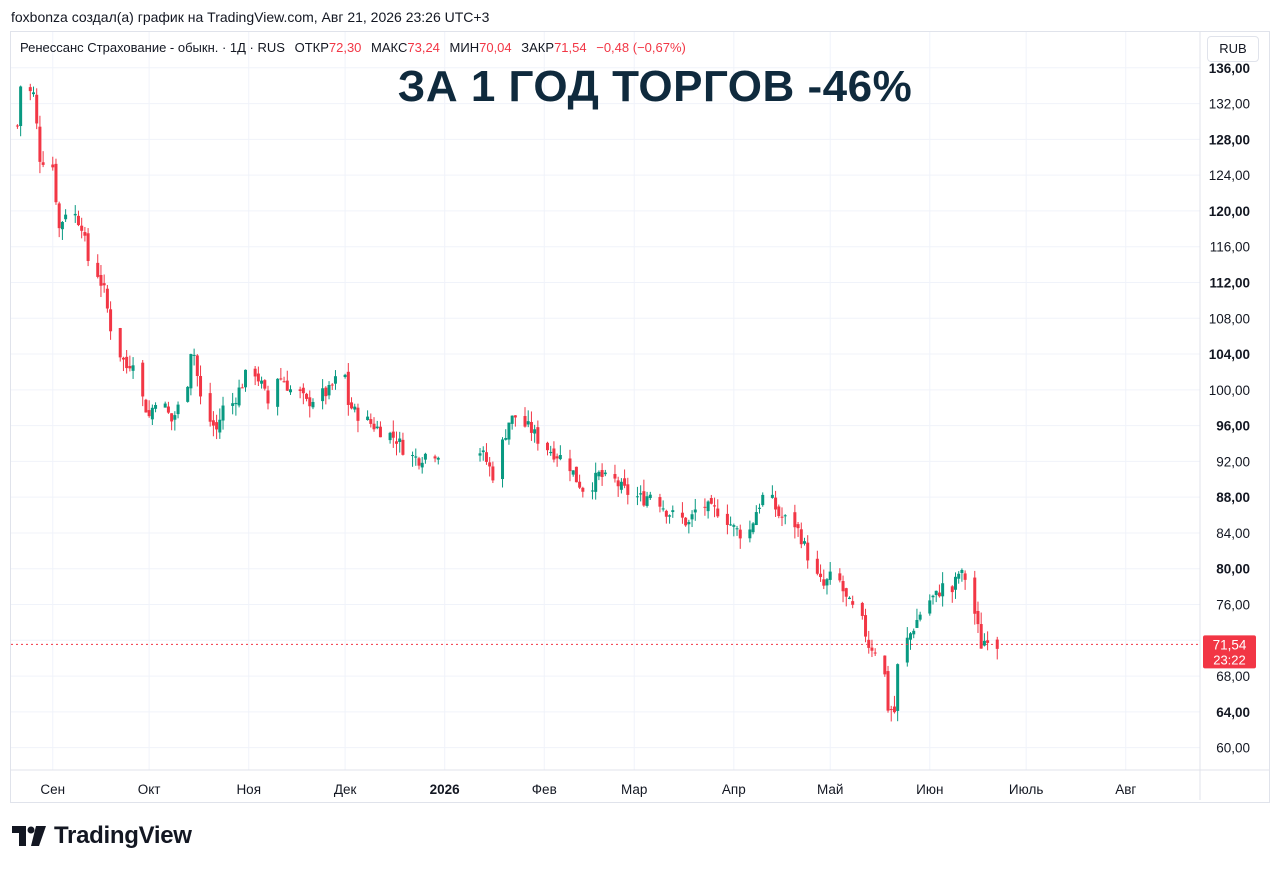 The height and width of the screenshot is (870, 1280). I want to click on price-tick-label: 60,00, so click(1233, 748).